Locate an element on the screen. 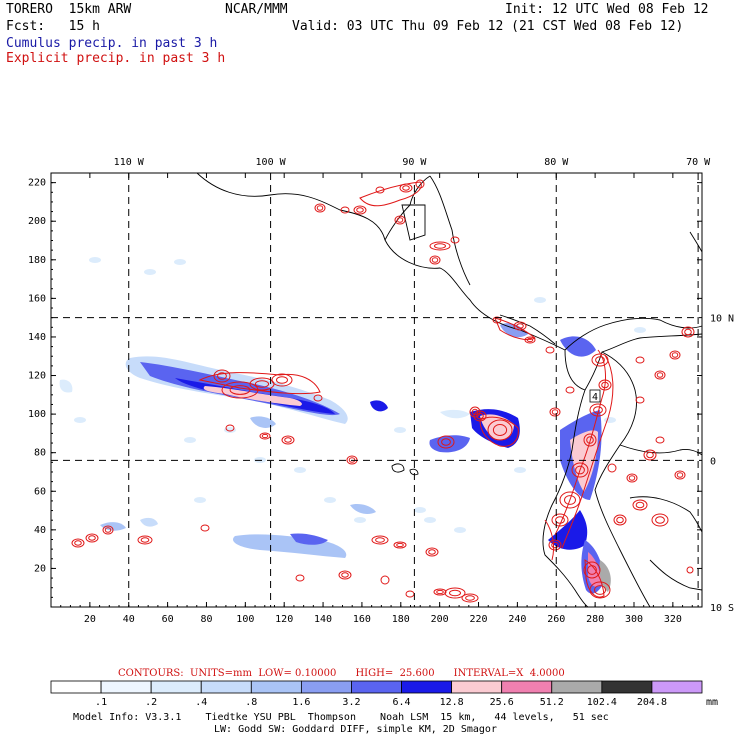 The height and width of the screenshot is (740, 740). x-tick-label: 20 is located at coordinates (90, 619).